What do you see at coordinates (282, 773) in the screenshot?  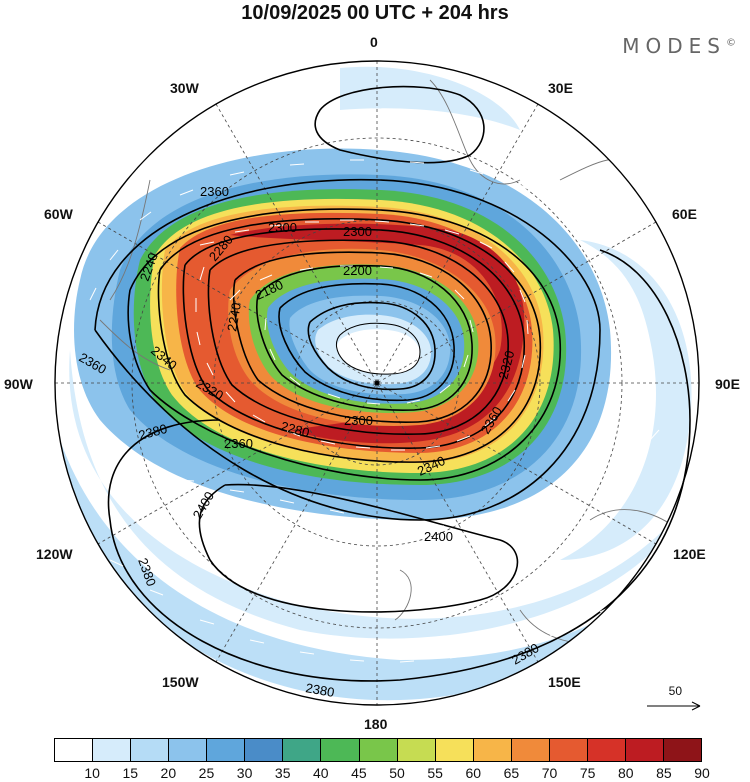 I see `colorbar-tick-label: 35` at bounding box center [282, 773].